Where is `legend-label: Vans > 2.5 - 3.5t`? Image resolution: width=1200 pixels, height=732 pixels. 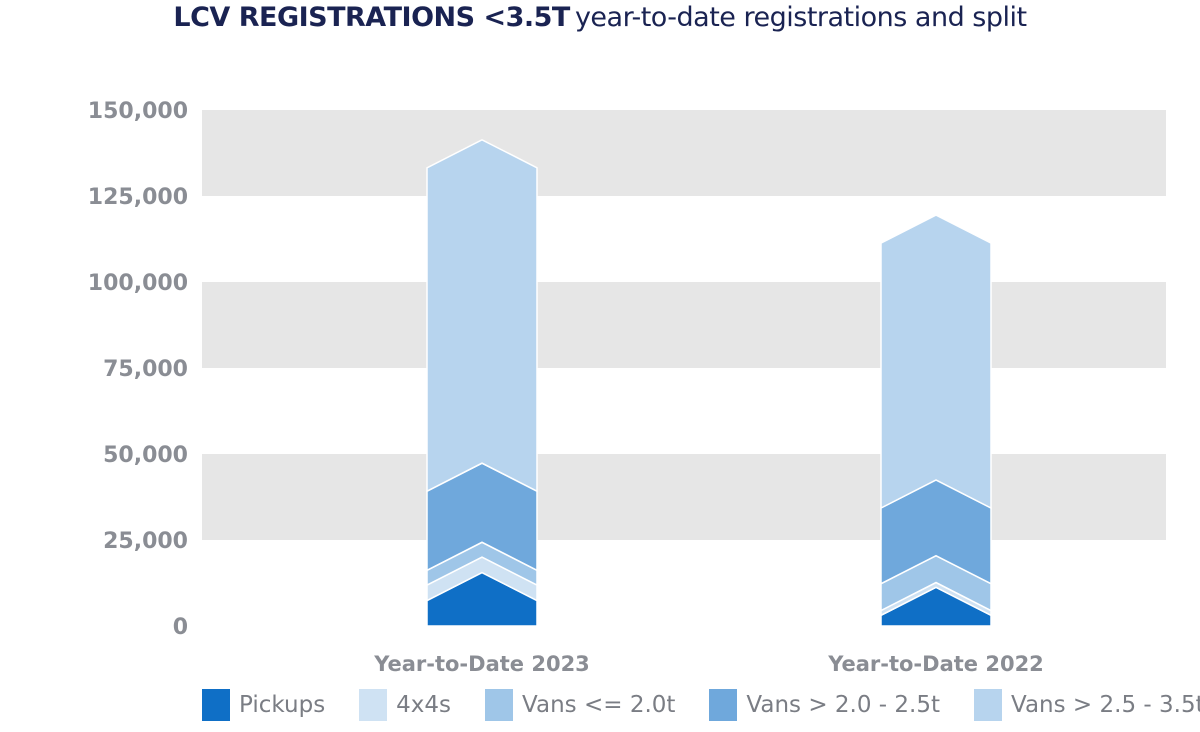
legend-label: Vans > 2.5 - 3.5t is located at coordinates (1105, 705).